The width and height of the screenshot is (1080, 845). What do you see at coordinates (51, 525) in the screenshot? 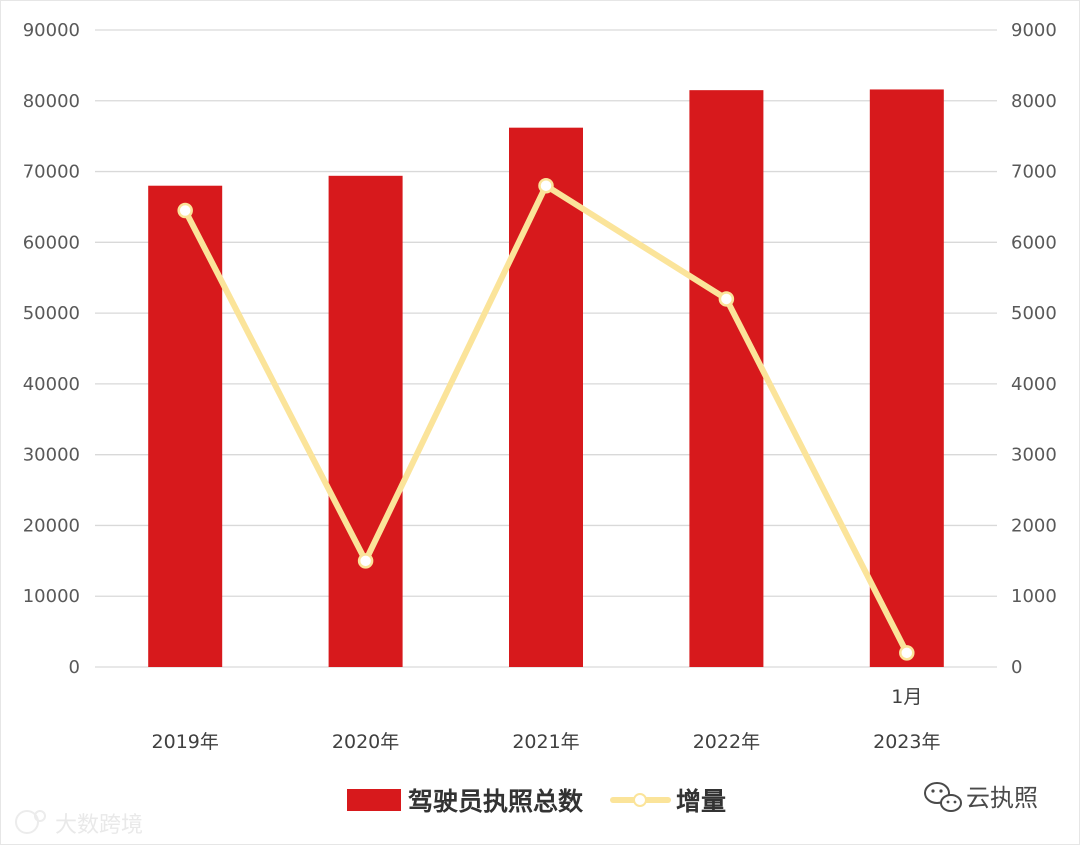
I see `left-tick-label: 20000` at bounding box center [51, 525].